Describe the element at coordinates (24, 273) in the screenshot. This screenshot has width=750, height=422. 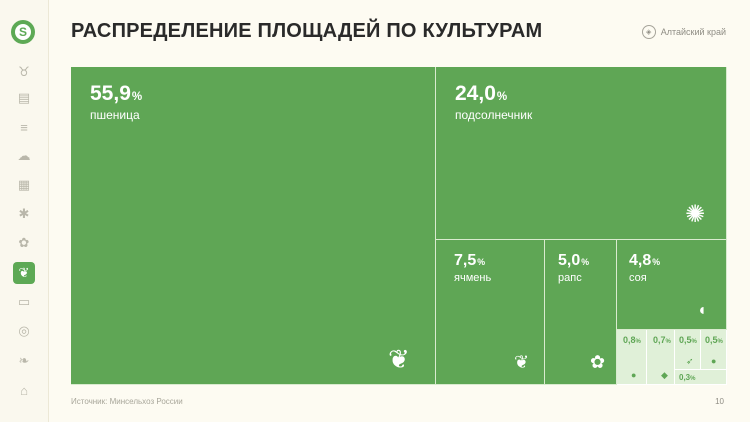
I see `nav-crops-icon: ❦` at that location.